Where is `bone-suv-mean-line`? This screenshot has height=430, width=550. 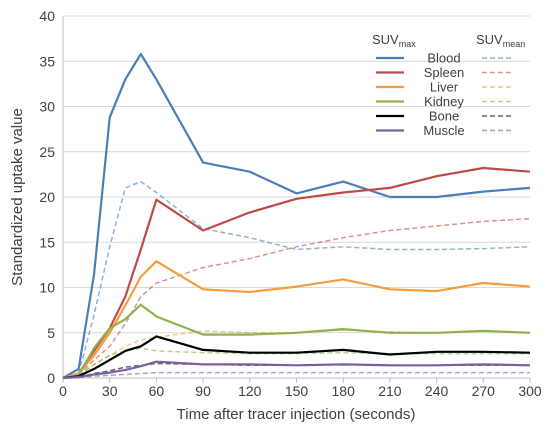 bone-suv-mean-line is located at coordinates (296, 370).